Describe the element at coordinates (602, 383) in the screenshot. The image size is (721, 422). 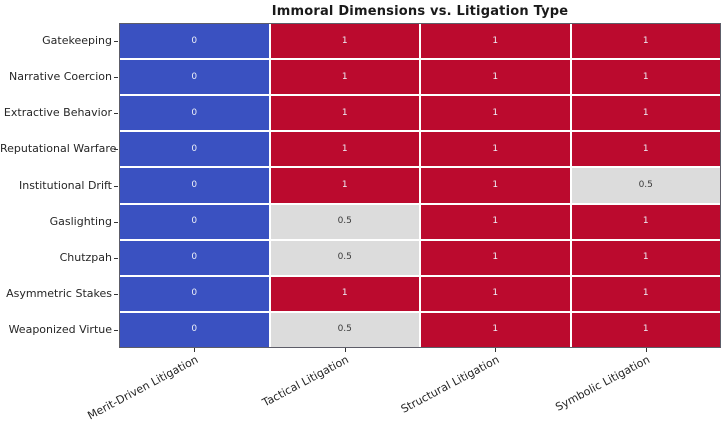
I see `x-axis-label: Symbolic Litigation` at that location.